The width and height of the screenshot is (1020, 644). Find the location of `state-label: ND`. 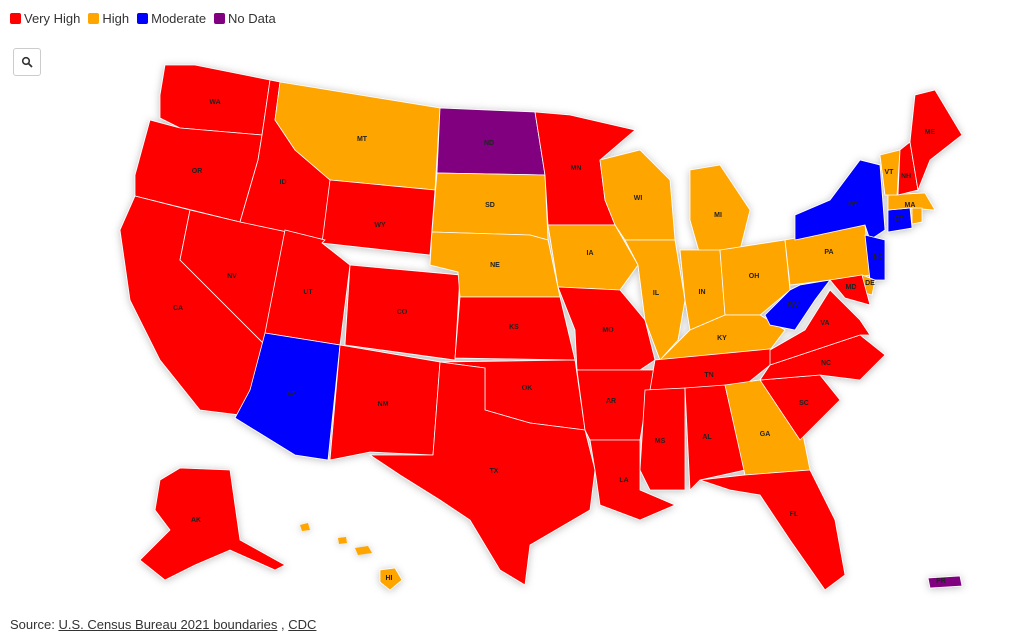

state-label: ND is located at coordinates (489, 143).